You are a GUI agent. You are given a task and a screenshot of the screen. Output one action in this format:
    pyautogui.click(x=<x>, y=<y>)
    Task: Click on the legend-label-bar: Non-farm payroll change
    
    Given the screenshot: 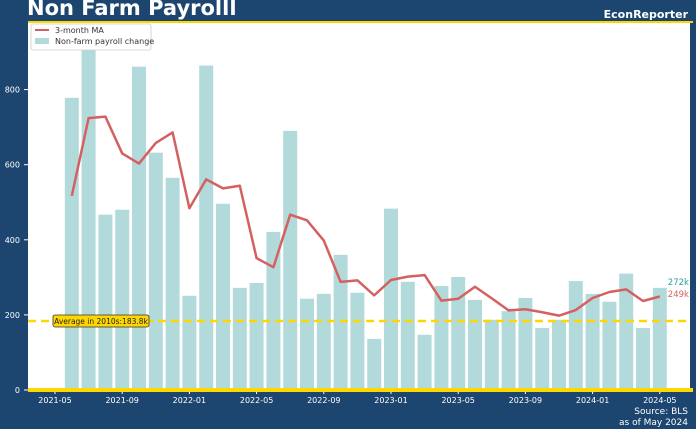 What is the action you would take?
    pyautogui.click(x=104, y=41)
    